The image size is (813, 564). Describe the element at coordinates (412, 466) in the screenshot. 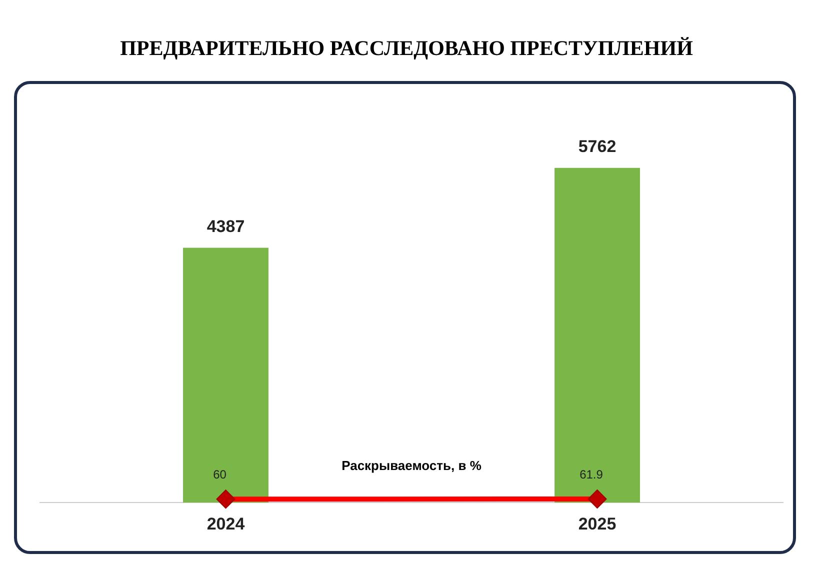

I see `series-label: Раскрываемость, в %` at that location.